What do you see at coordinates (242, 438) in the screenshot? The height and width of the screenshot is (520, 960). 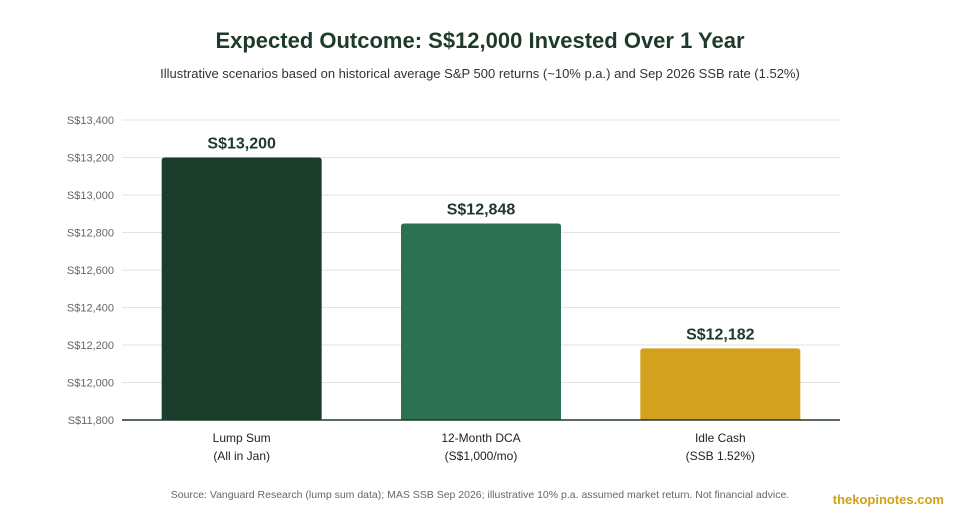 I see `x-tick-label: Lump Sum` at bounding box center [242, 438].